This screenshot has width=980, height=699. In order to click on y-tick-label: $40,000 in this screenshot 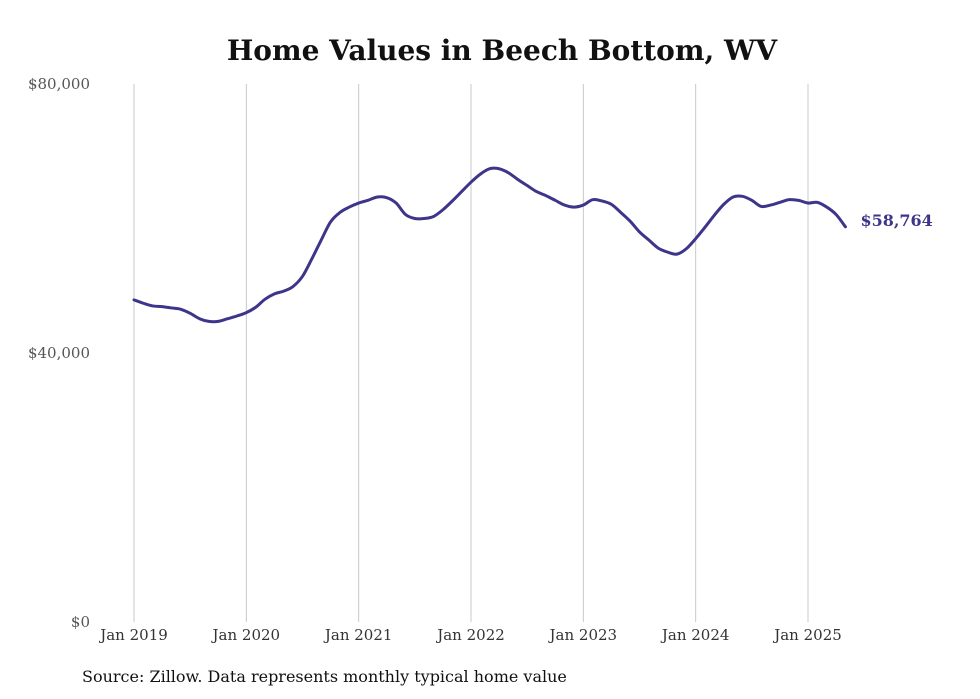, I will do `click(59, 353)`.